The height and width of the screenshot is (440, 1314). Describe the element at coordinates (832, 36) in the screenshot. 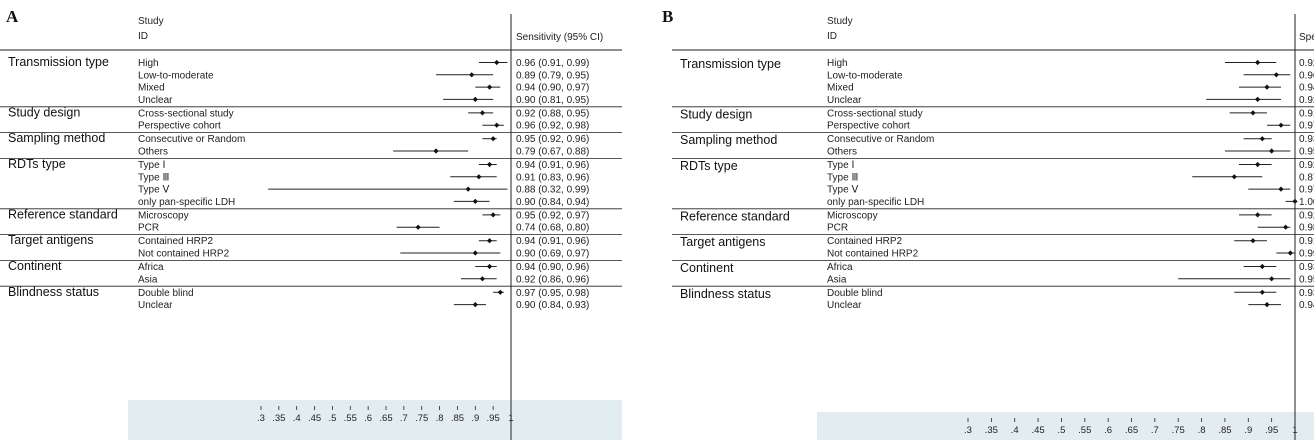

I see `header-id: ID` at that location.